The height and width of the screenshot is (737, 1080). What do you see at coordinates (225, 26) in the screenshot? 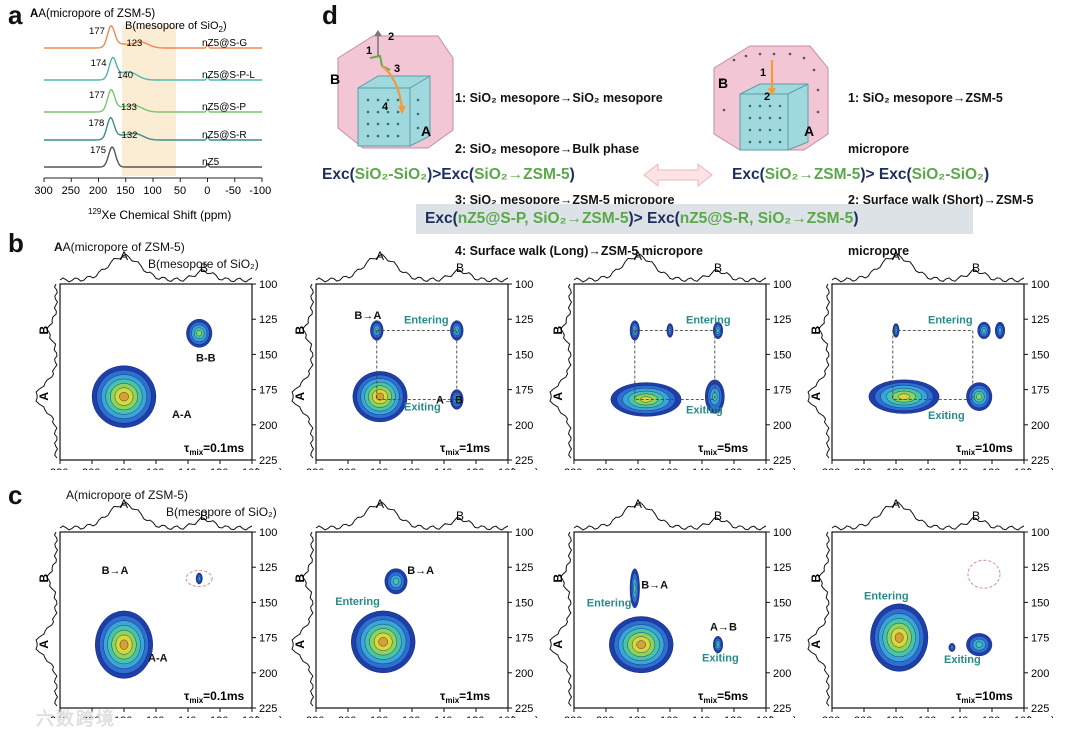
I see `label-b-end: )` at bounding box center [225, 26].